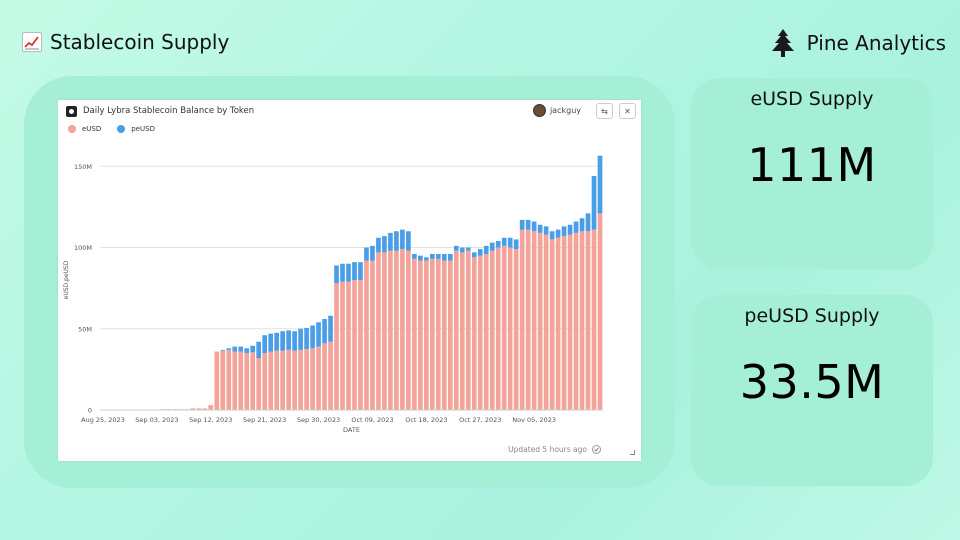  What do you see at coordinates (111, 129) in the screenshot?
I see `chart-legend: eUSD peUSD` at bounding box center [111, 129].